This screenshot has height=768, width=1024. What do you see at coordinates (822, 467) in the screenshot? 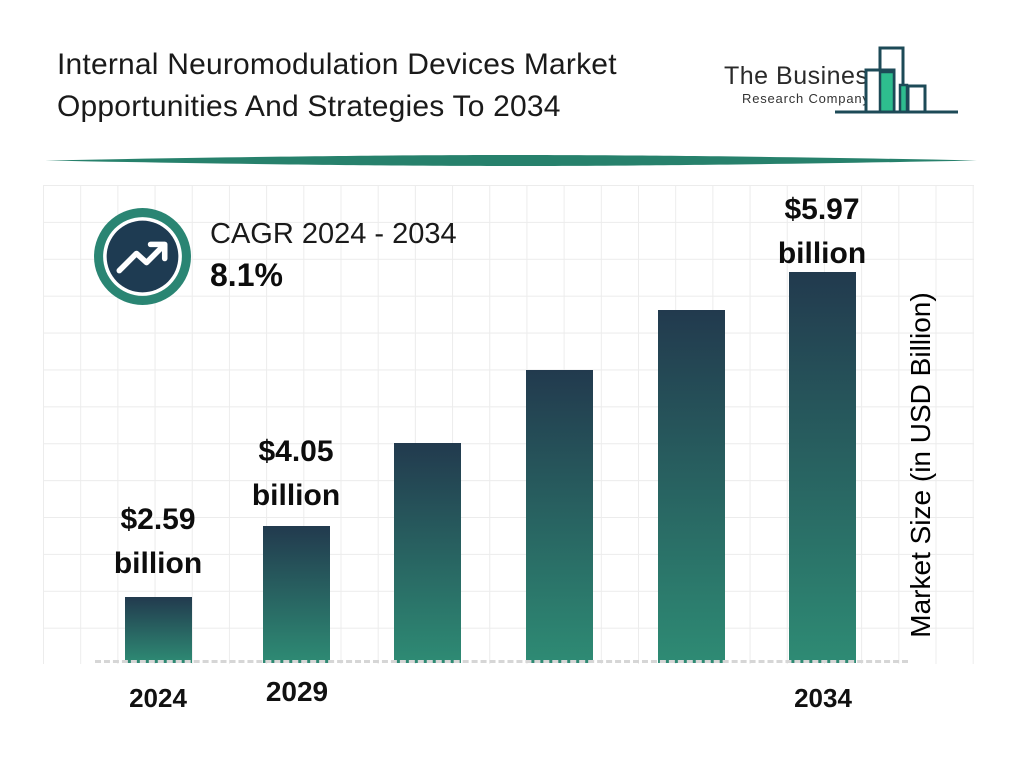
I see `bar-2034` at bounding box center [822, 467].